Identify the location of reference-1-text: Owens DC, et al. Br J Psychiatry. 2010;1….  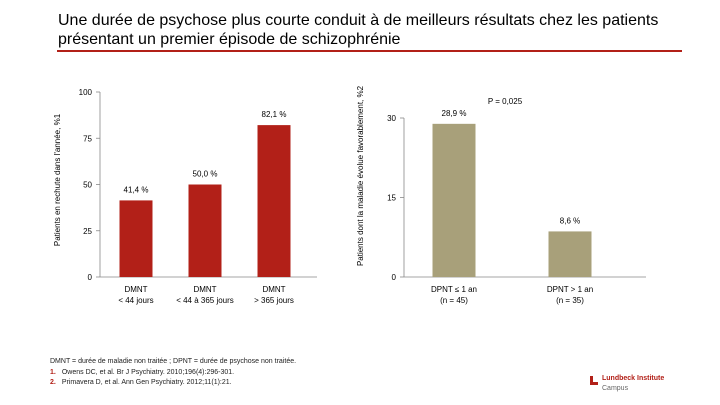
(148, 372).